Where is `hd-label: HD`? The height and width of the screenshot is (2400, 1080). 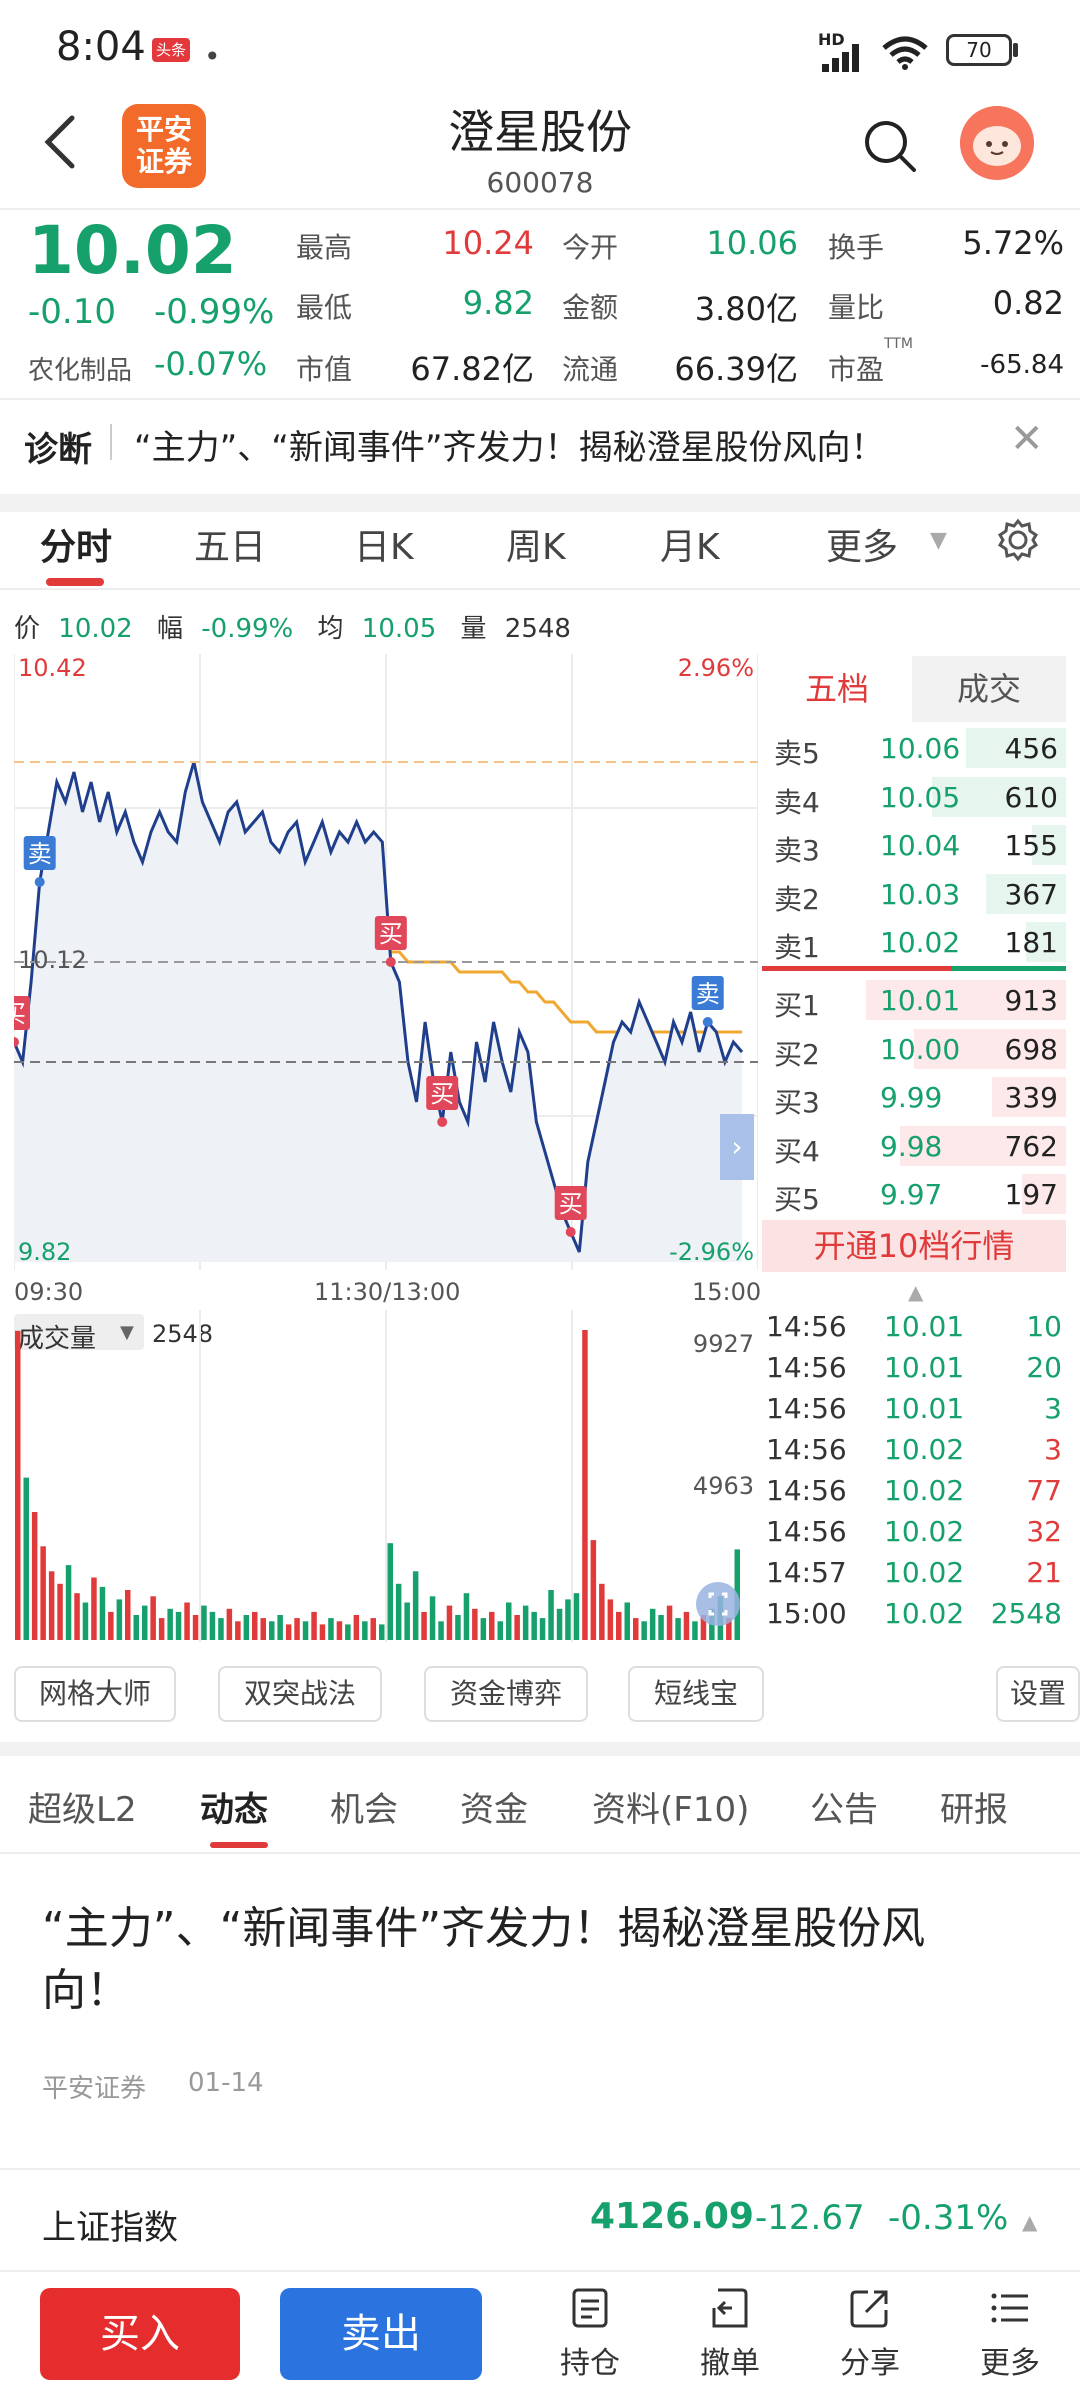 hd-label: HD is located at coordinates (831, 39).